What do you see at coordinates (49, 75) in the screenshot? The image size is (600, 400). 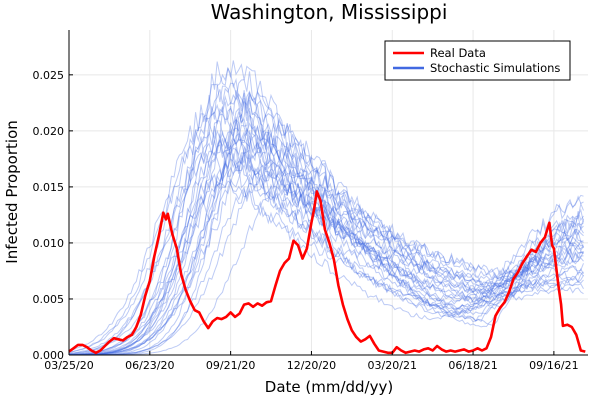 I see `y-tick-label: 0.025` at bounding box center [49, 75].